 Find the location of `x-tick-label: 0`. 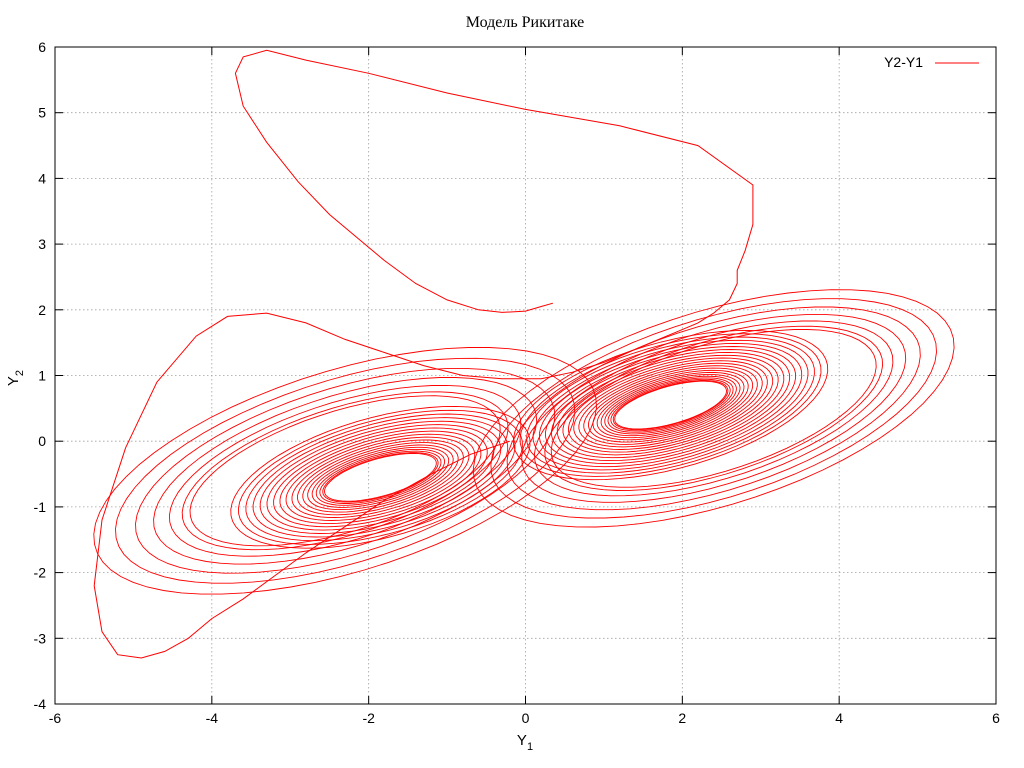

x-tick-label: 0 is located at coordinates (526, 718).